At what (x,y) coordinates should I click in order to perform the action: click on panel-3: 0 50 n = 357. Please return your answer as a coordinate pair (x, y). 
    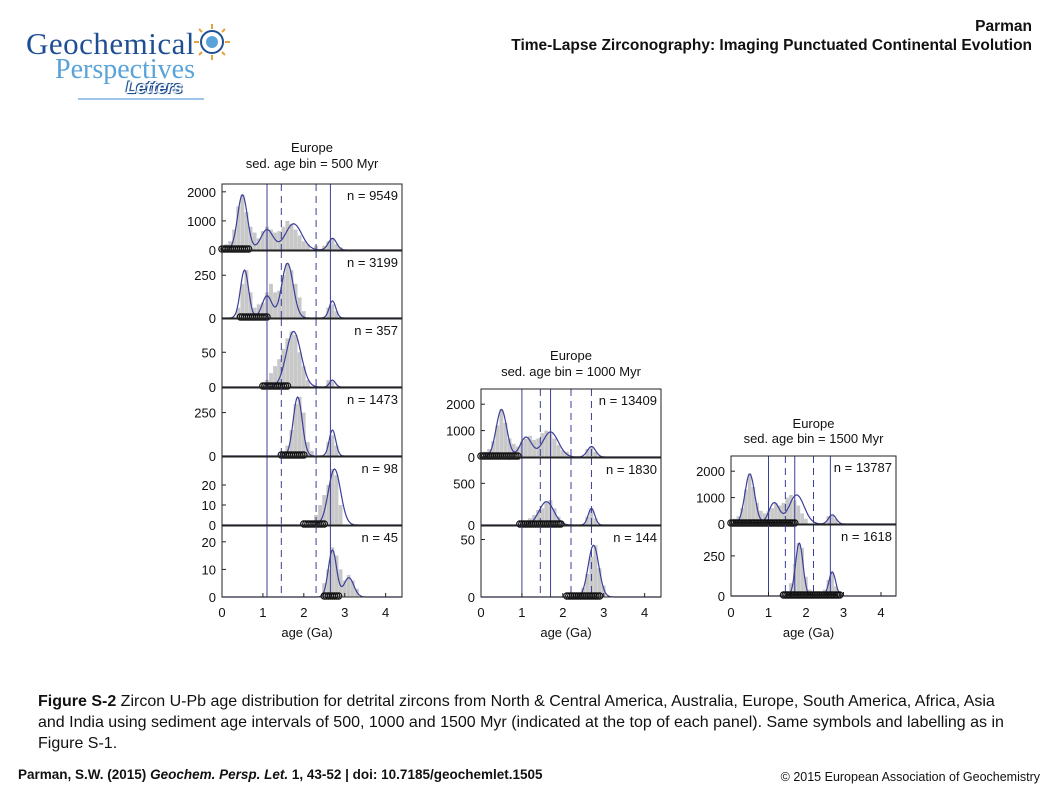
    Looking at the image, I should click on (302, 356).